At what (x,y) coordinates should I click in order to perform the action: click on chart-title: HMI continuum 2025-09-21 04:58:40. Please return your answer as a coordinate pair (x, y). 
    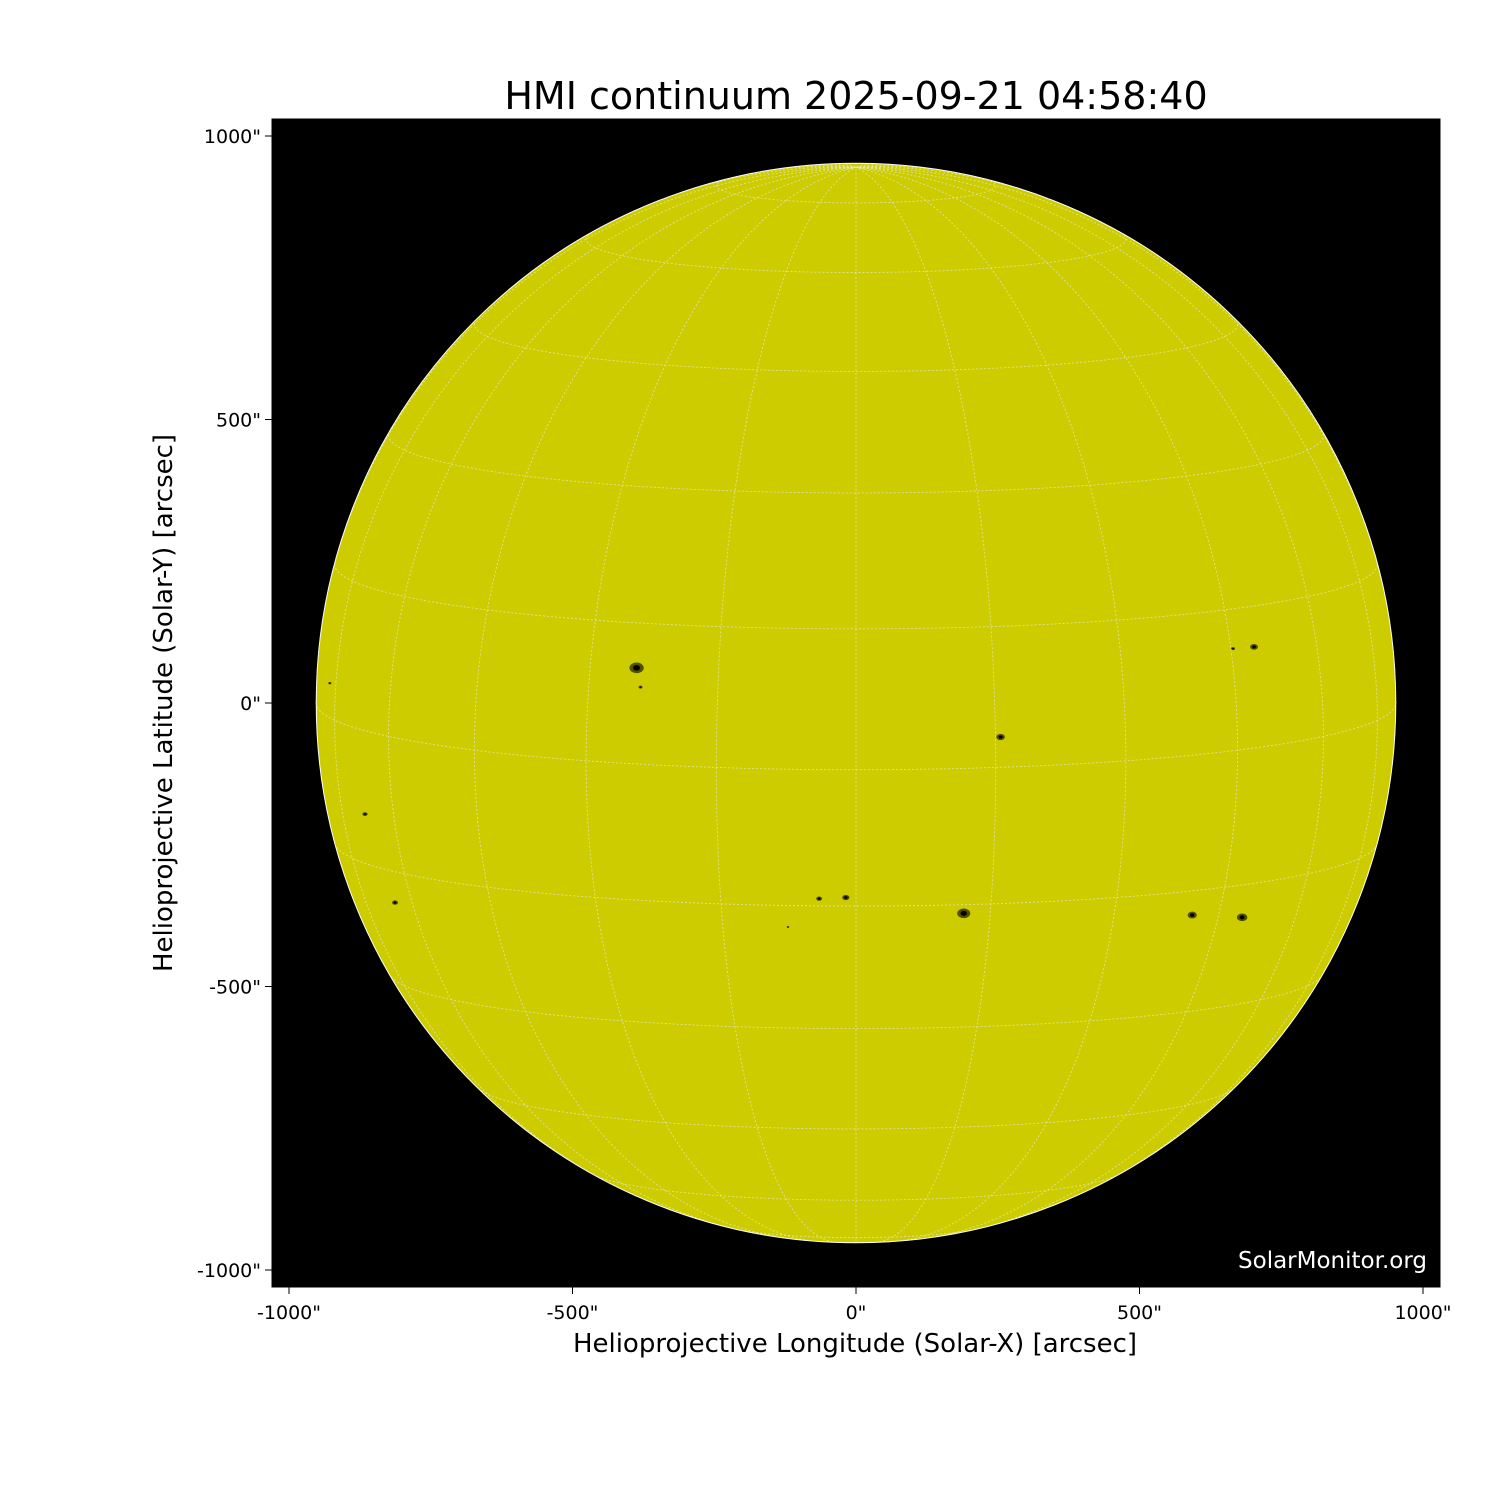
    Looking at the image, I should click on (856, 96).